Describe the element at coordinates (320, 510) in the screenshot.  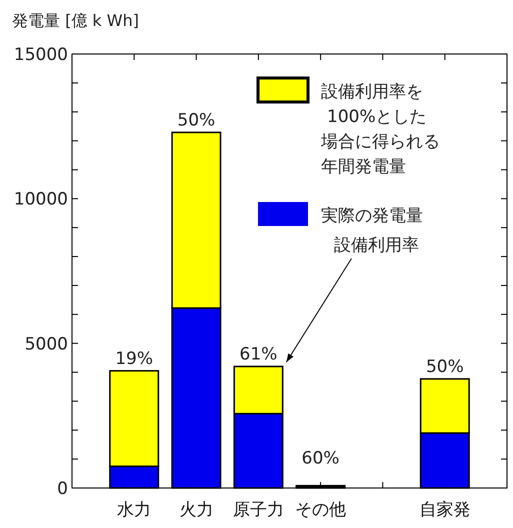
I see `x-tick-label: その他` at that location.